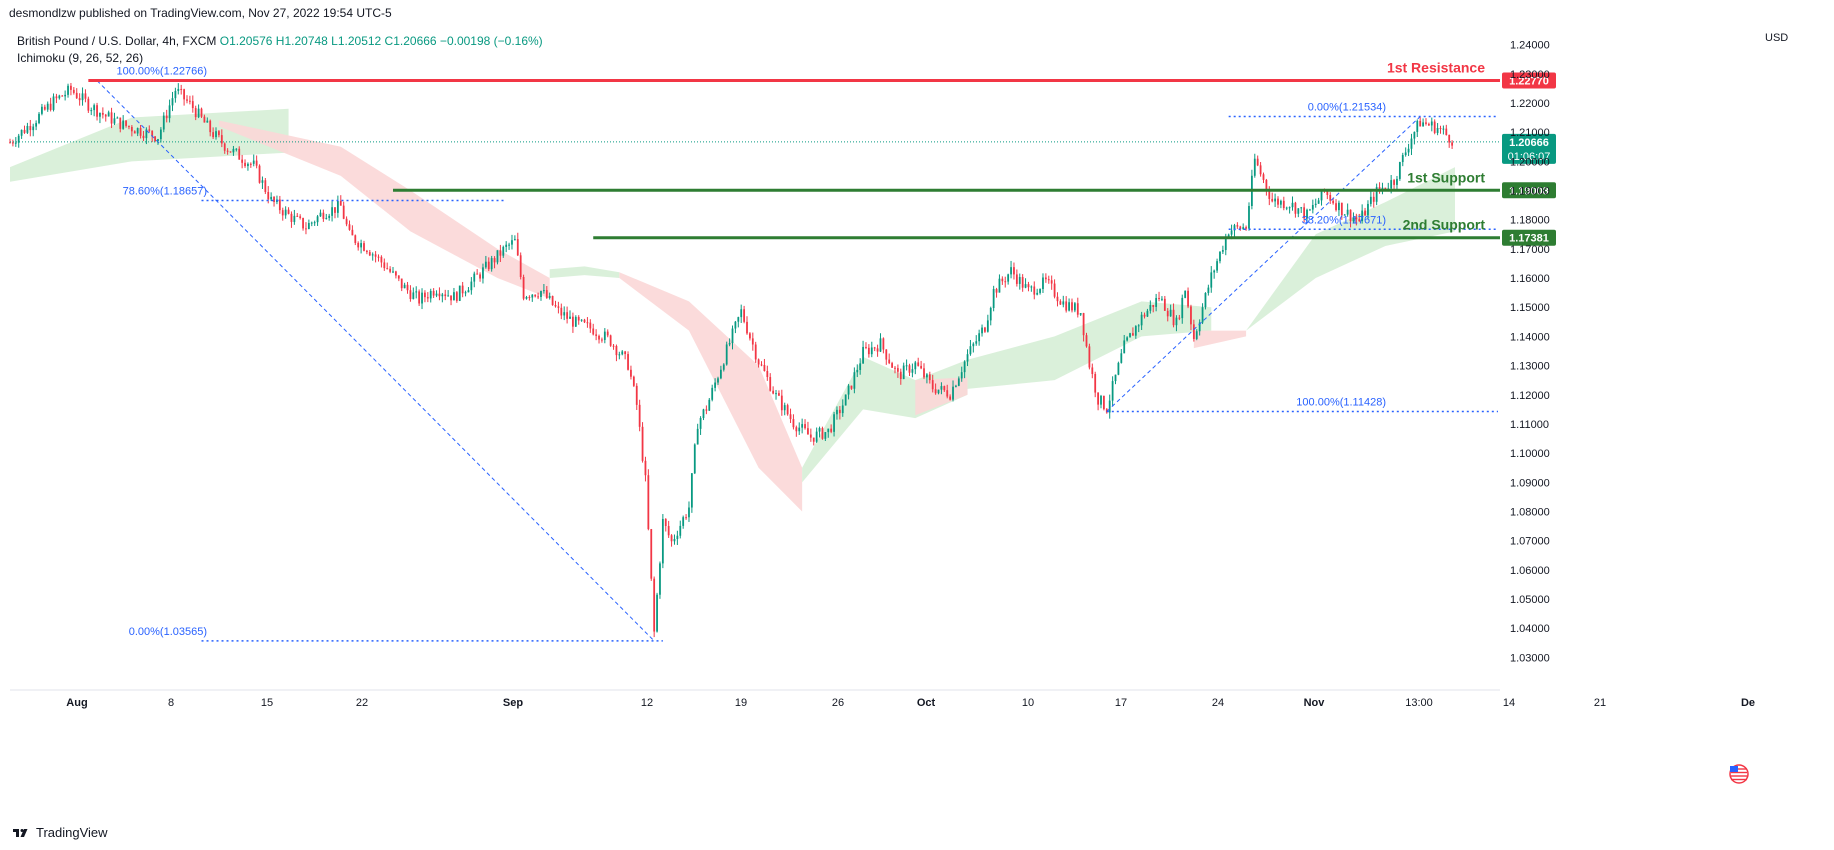 This screenshot has height=850, width=1834. I want to click on level-name: 1st Support, so click(1446, 177).